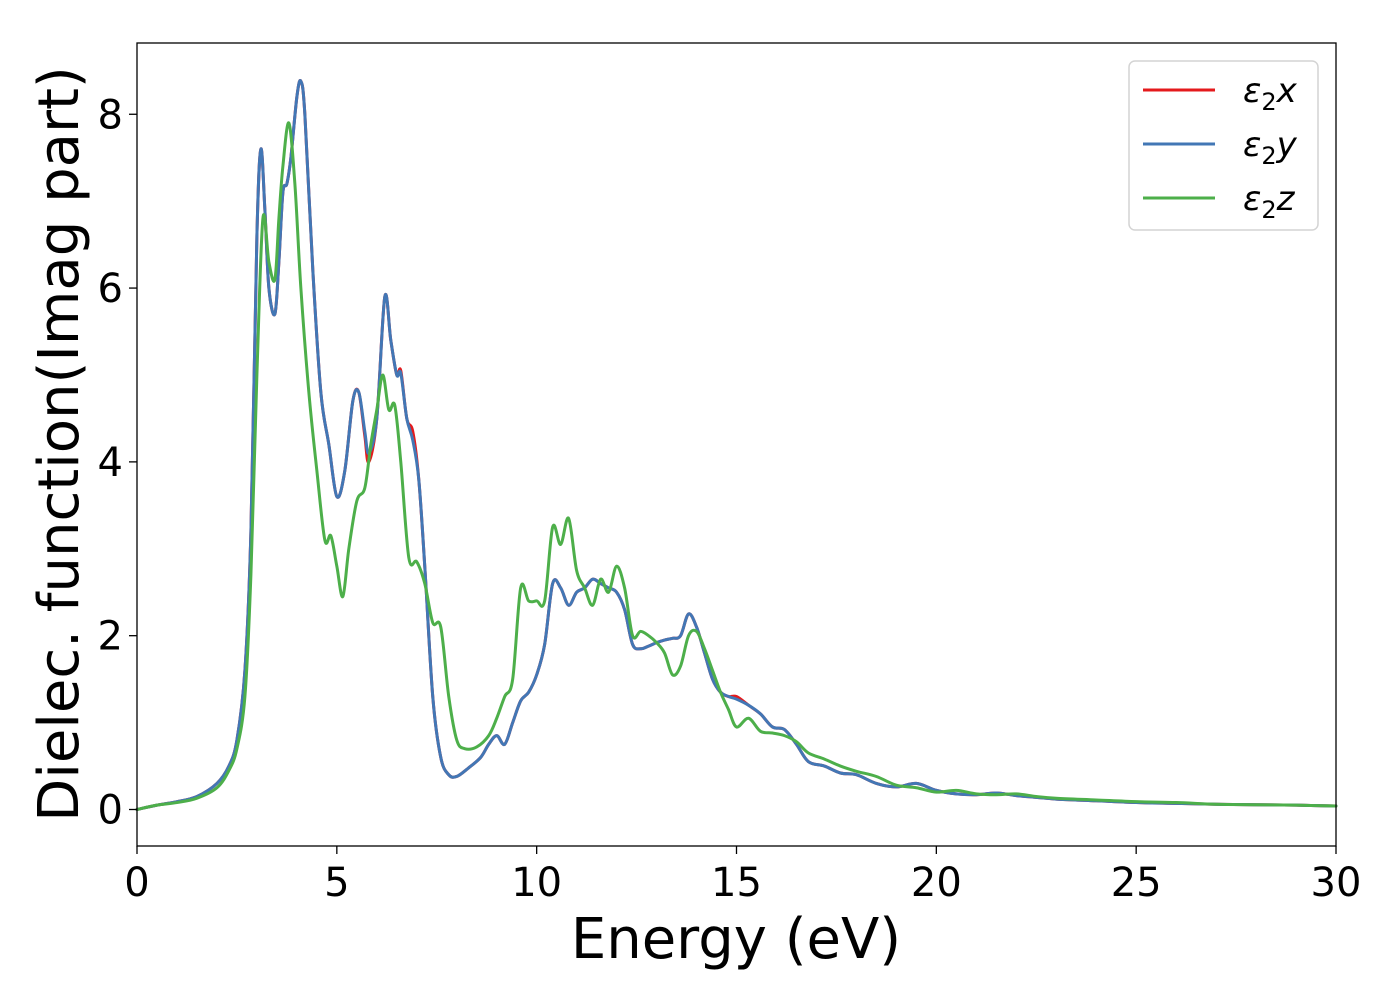  What do you see at coordinates (336, 883) in the screenshot?
I see `x-tick-label: 5` at bounding box center [336, 883].